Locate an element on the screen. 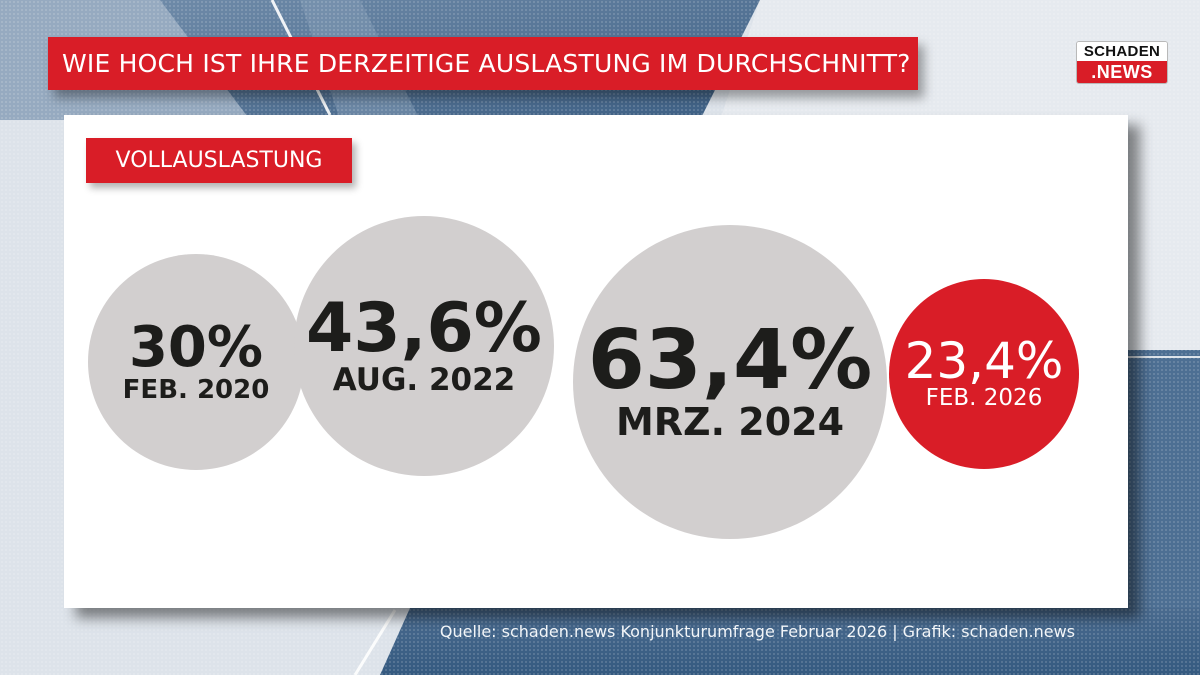 This screenshot has height=675, width=1200. logo-top-text: SCHADEN is located at coordinates (1122, 51).